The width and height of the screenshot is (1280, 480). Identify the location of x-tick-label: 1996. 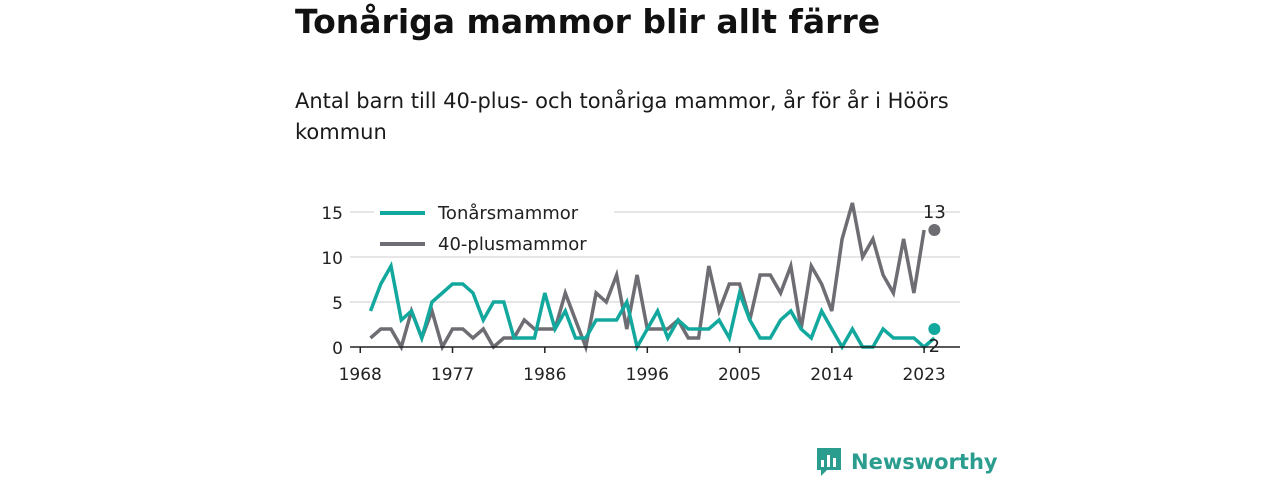
(647, 375).